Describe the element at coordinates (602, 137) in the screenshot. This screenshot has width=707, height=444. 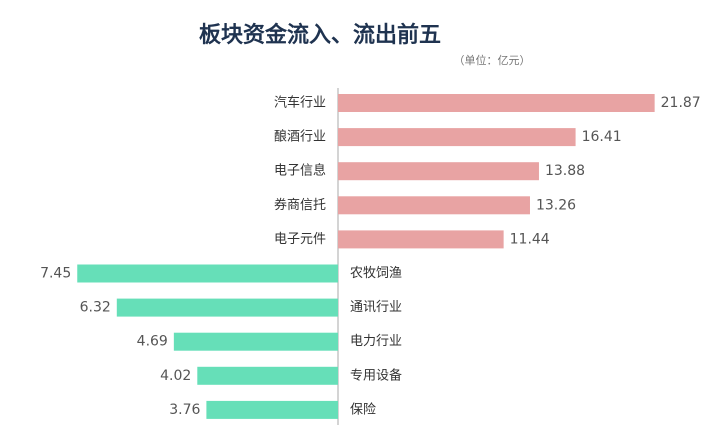
I see `value-label: 16.41` at that location.